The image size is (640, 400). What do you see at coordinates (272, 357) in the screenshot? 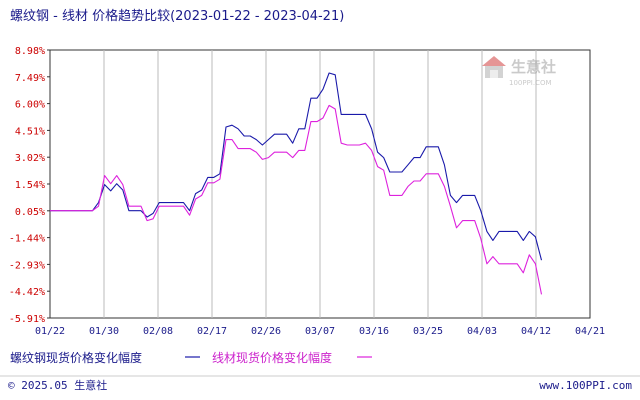
I see `legend-label-series-2: 线材现货价格变化幅度` at bounding box center [272, 357].